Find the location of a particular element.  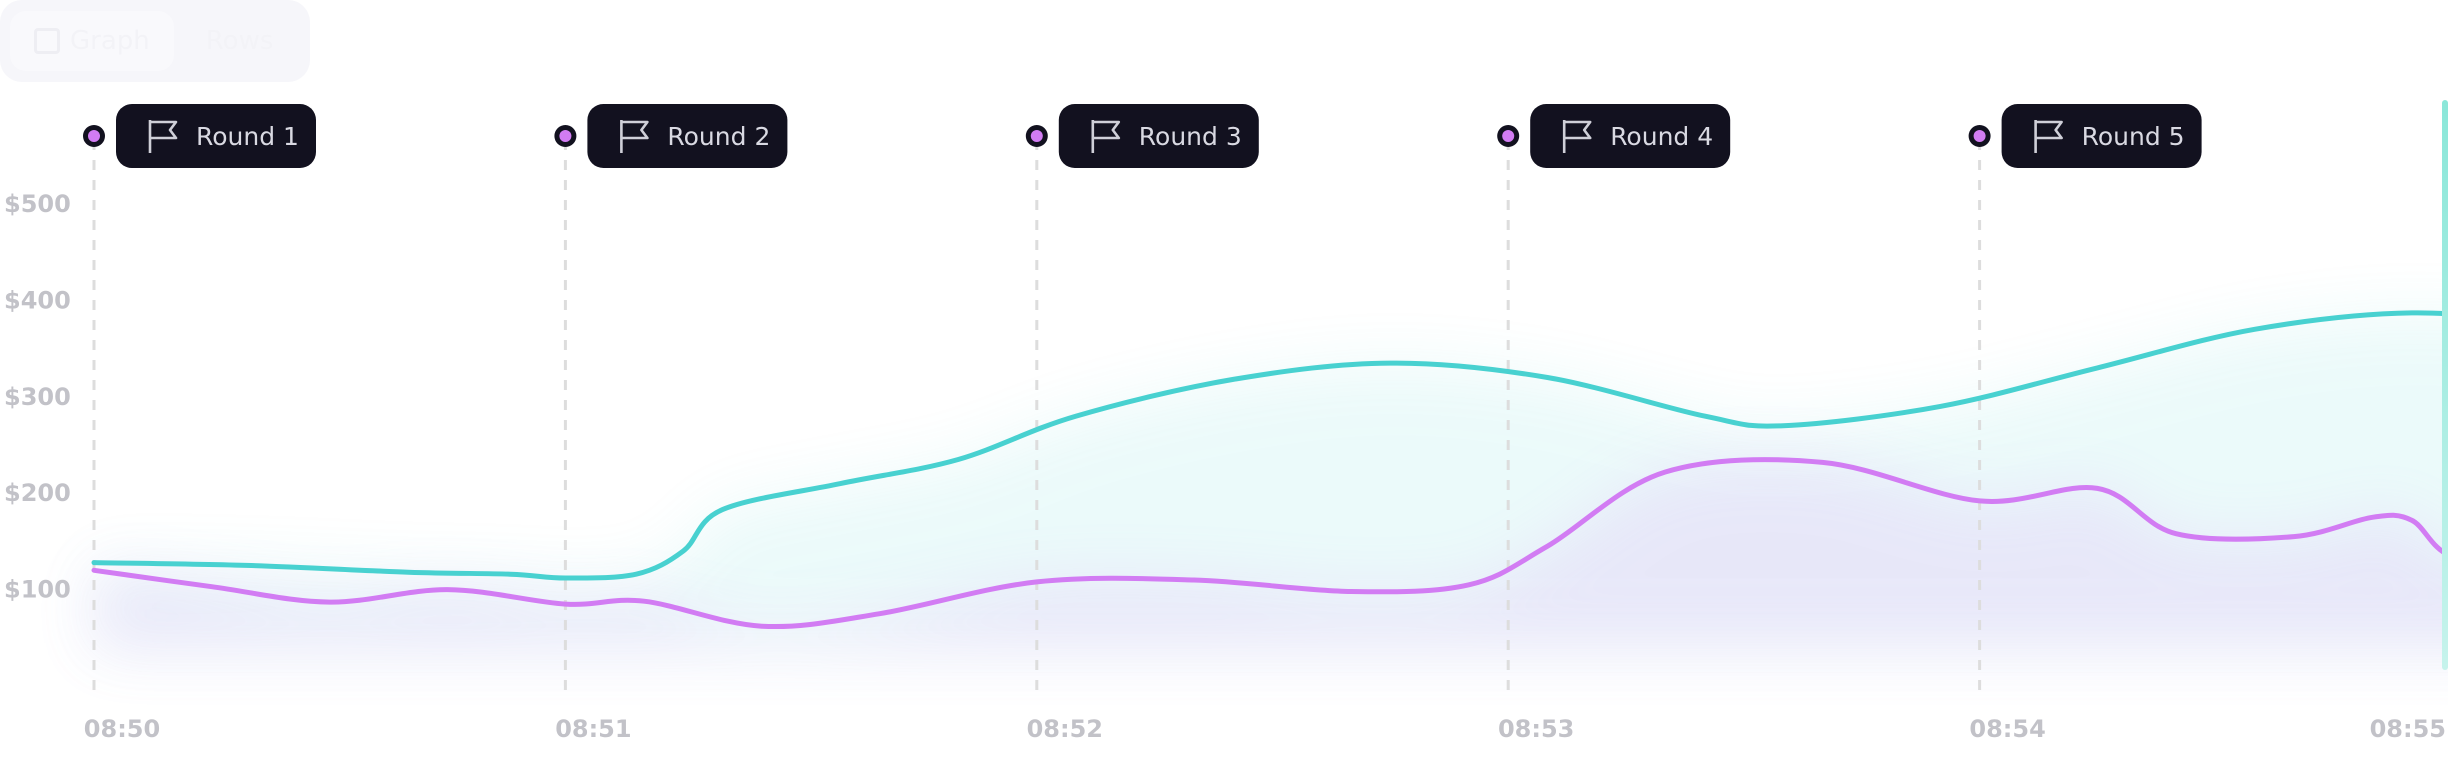

x-tick-label: 08:53 is located at coordinates (1536, 729).